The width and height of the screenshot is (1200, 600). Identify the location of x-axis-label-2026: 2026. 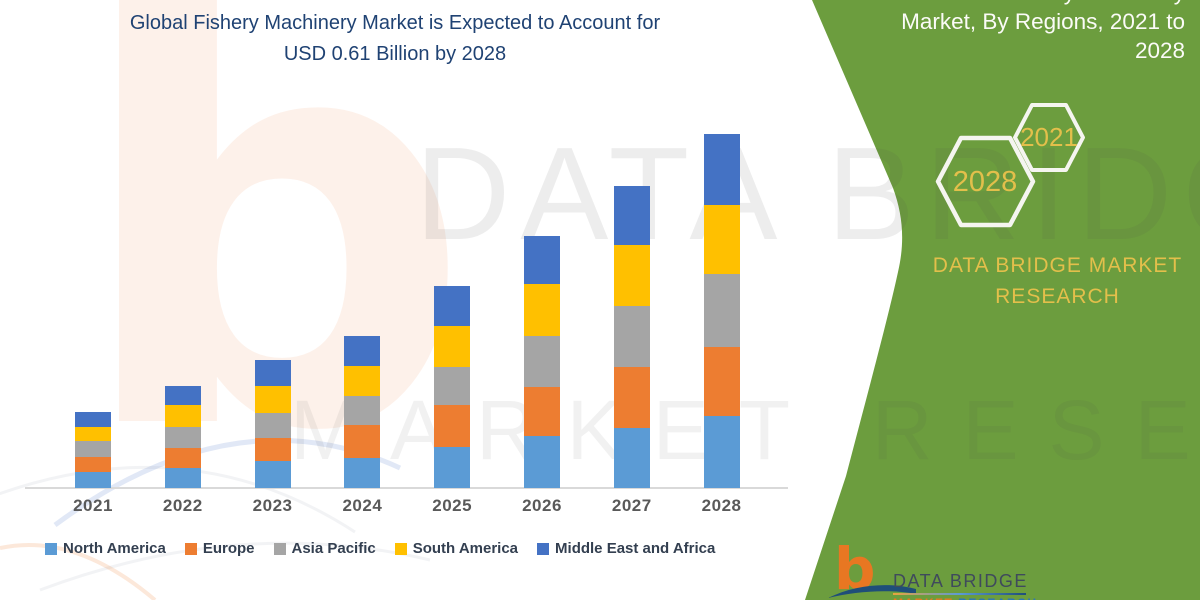
(542, 505).